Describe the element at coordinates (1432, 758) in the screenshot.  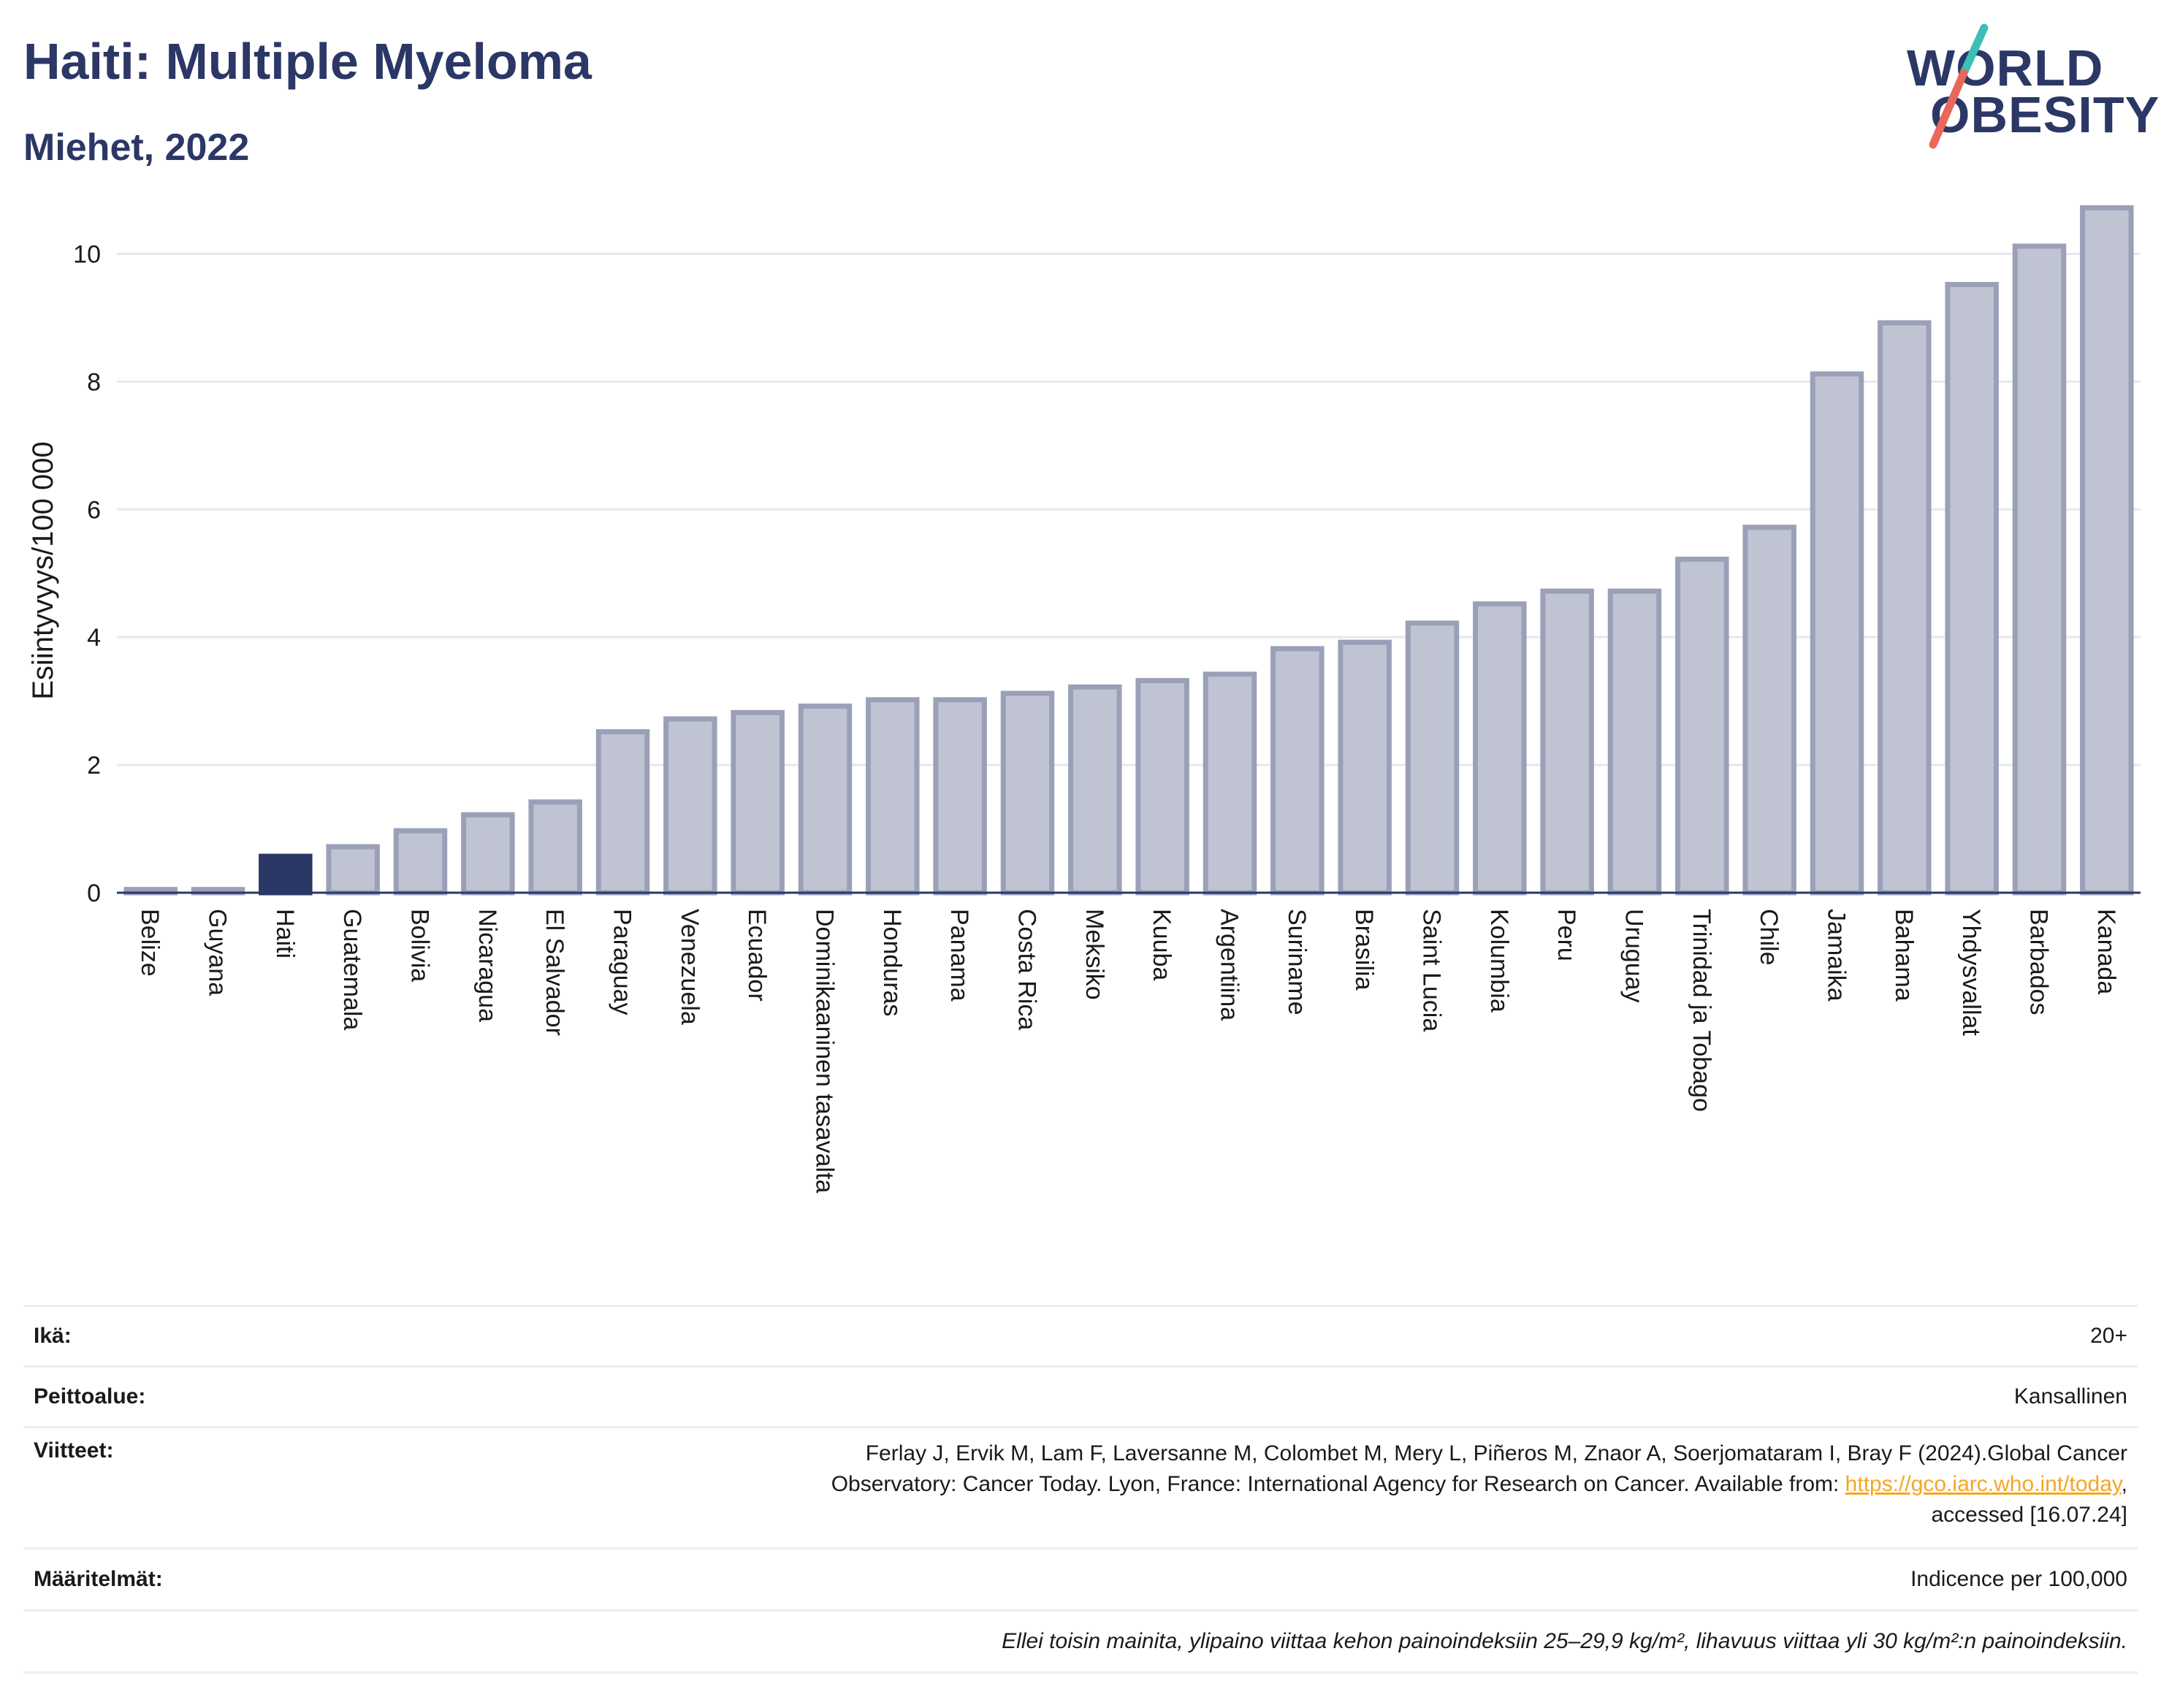
I see `bar-saint-lucia` at that location.